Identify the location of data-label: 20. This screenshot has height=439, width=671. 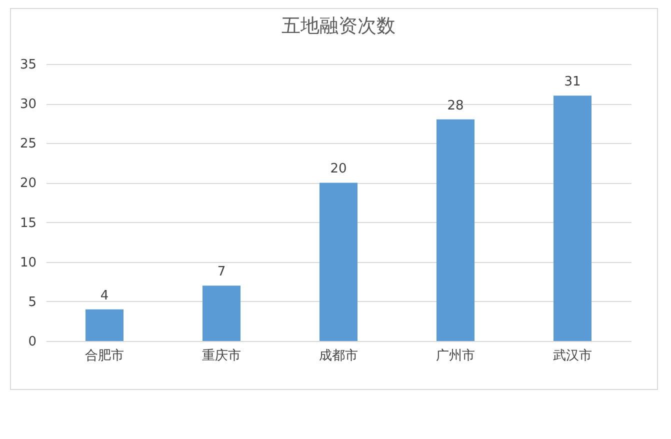
(338, 169).